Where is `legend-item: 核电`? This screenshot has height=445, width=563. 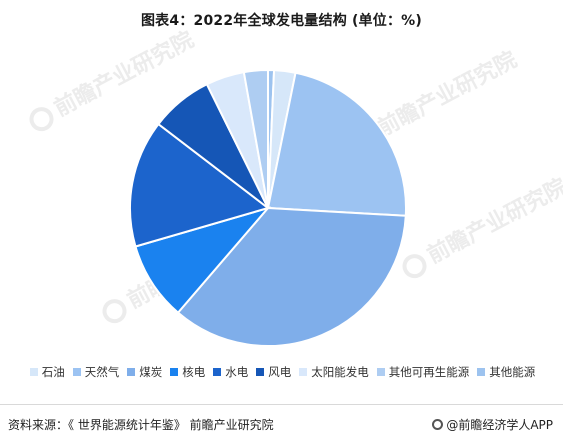 legend-item: 核电 is located at coordinates (187, 372).